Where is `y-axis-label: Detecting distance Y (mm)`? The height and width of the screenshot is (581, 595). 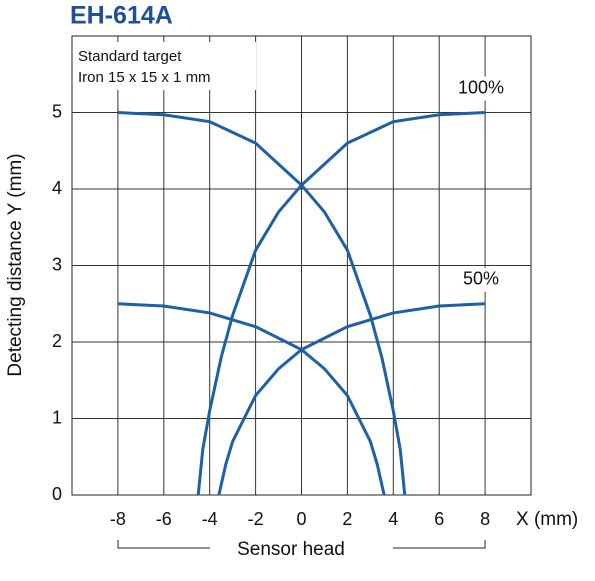
y-axis-label: Detecting distance Y (mm) is located at coordinates (15, 264).